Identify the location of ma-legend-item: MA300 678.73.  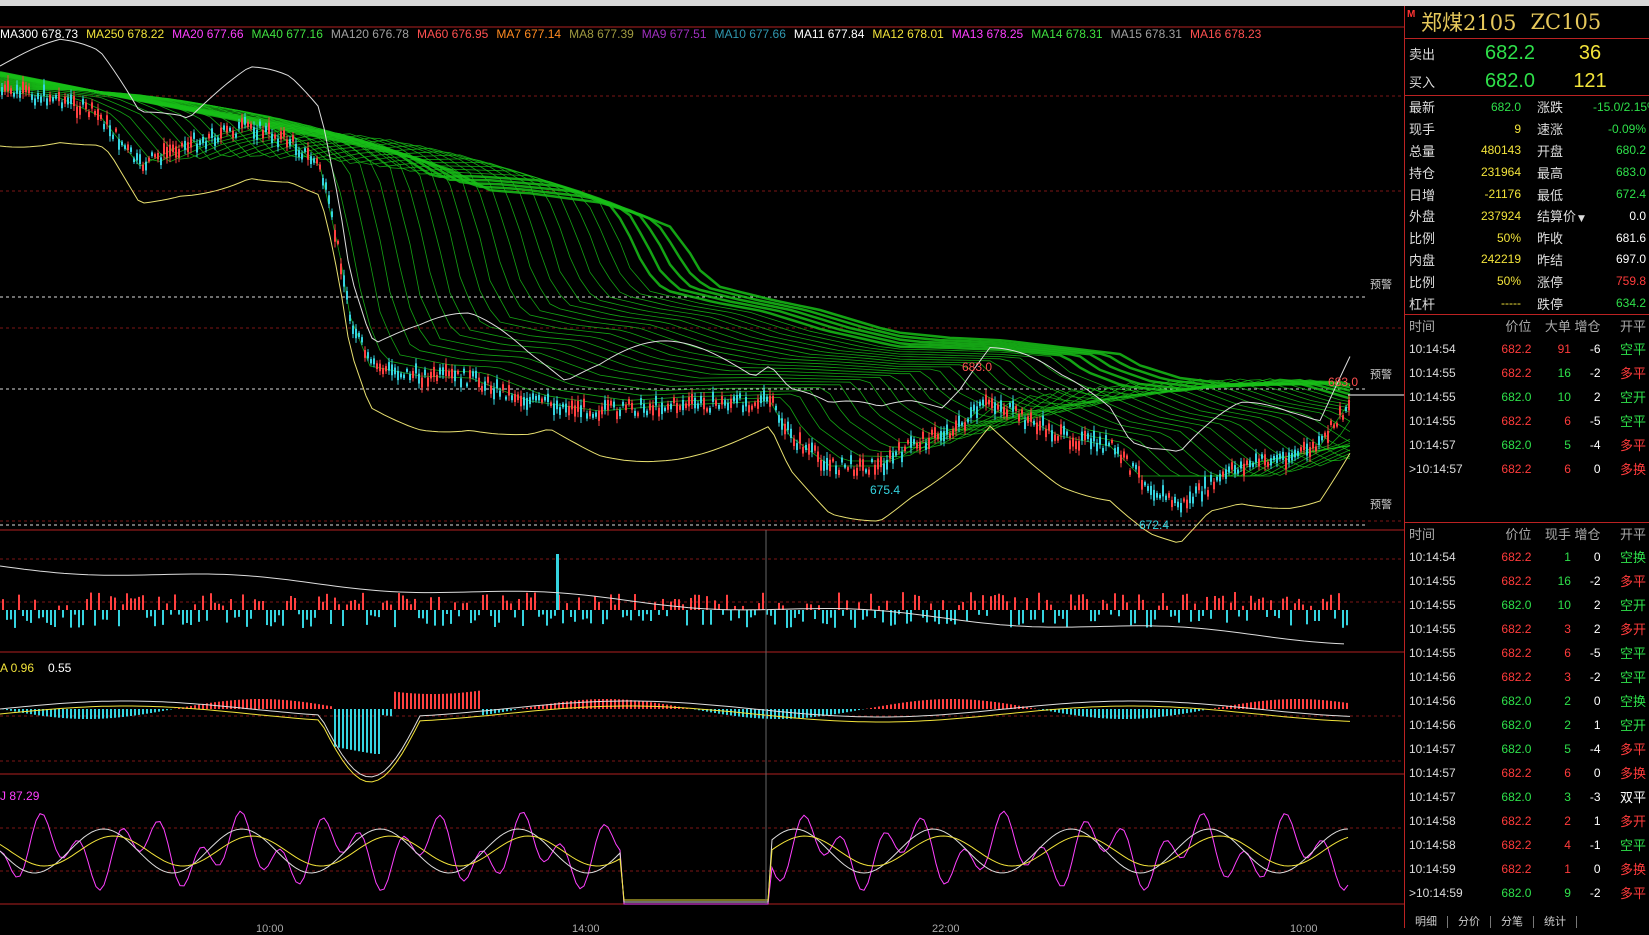
(39, 34).